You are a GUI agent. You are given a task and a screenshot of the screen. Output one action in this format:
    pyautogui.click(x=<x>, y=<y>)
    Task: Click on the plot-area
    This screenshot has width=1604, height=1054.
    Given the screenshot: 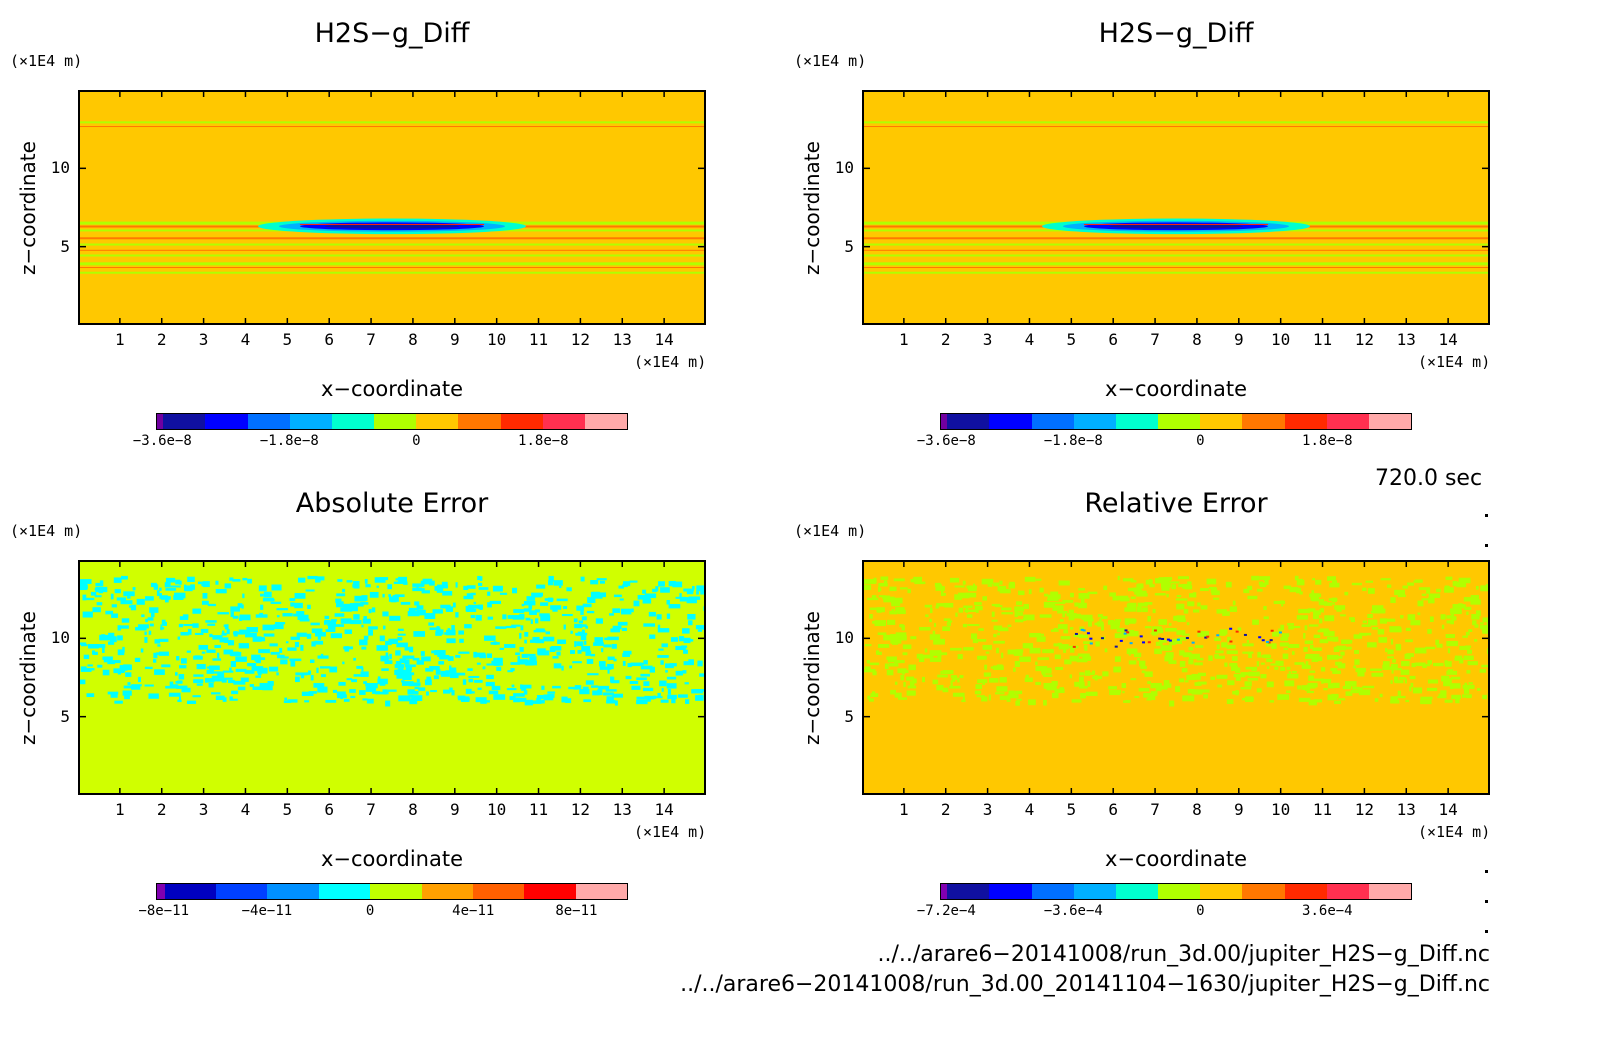 What is the action you would take?
    pyautogui.click(x=1176, y=207)
    